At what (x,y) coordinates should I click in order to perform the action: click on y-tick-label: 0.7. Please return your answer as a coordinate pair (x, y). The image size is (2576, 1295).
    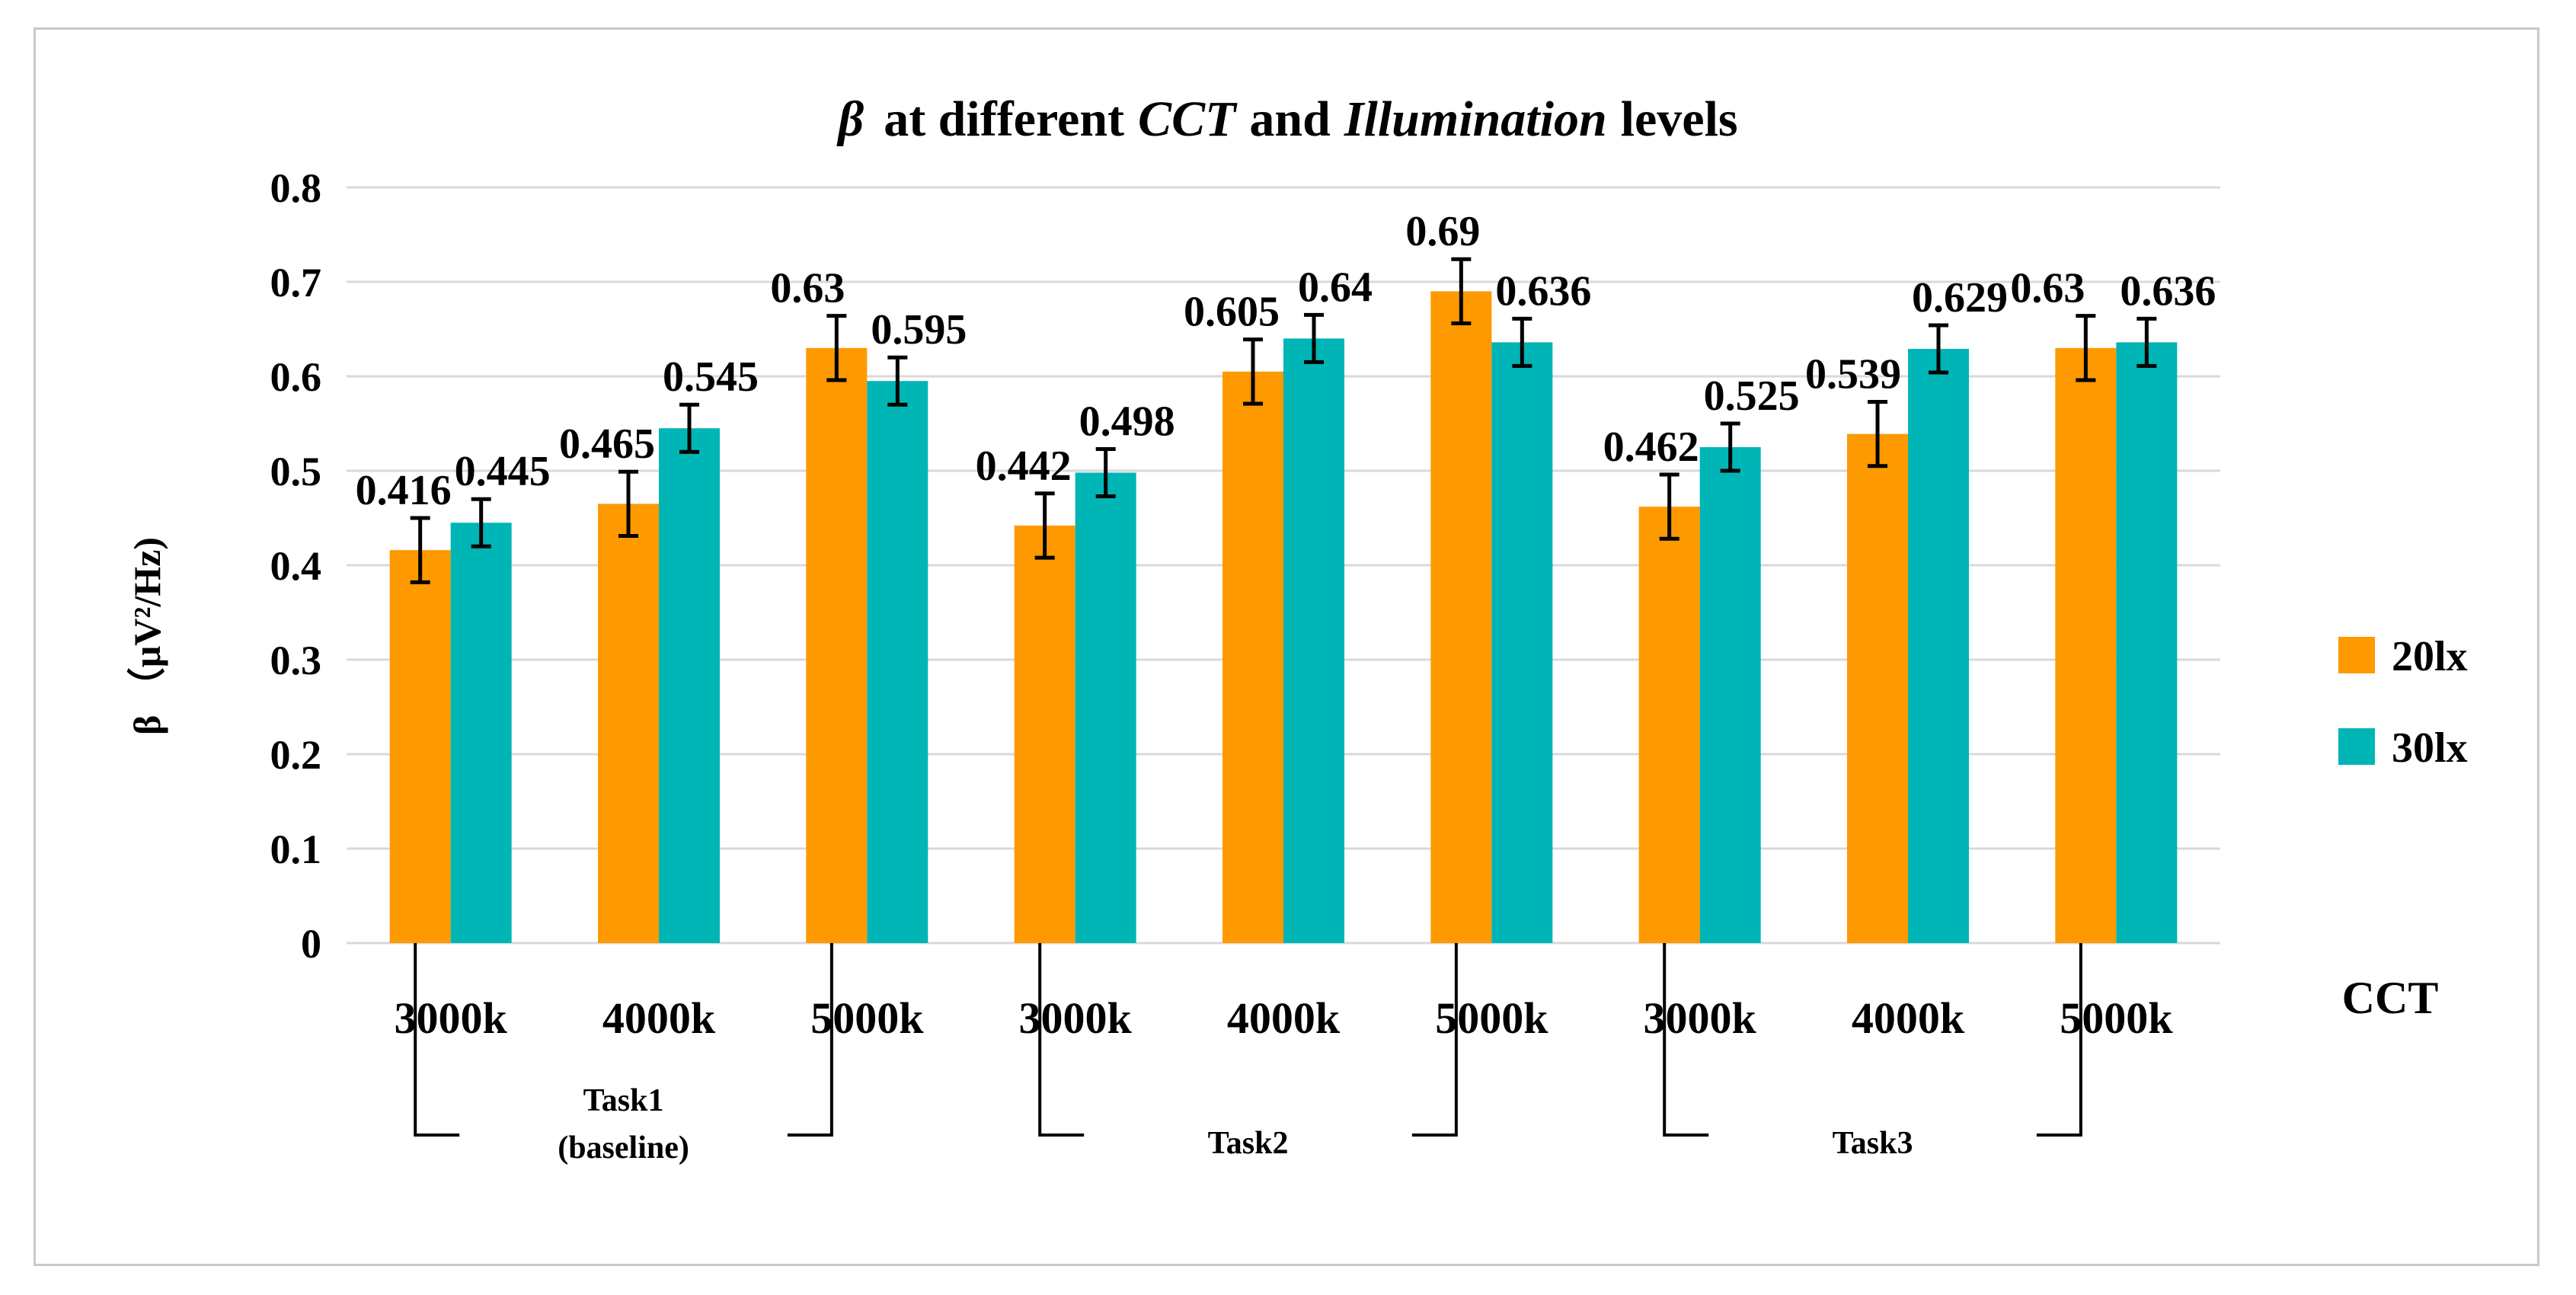
    Looking at the image, I should click on (296, 282).